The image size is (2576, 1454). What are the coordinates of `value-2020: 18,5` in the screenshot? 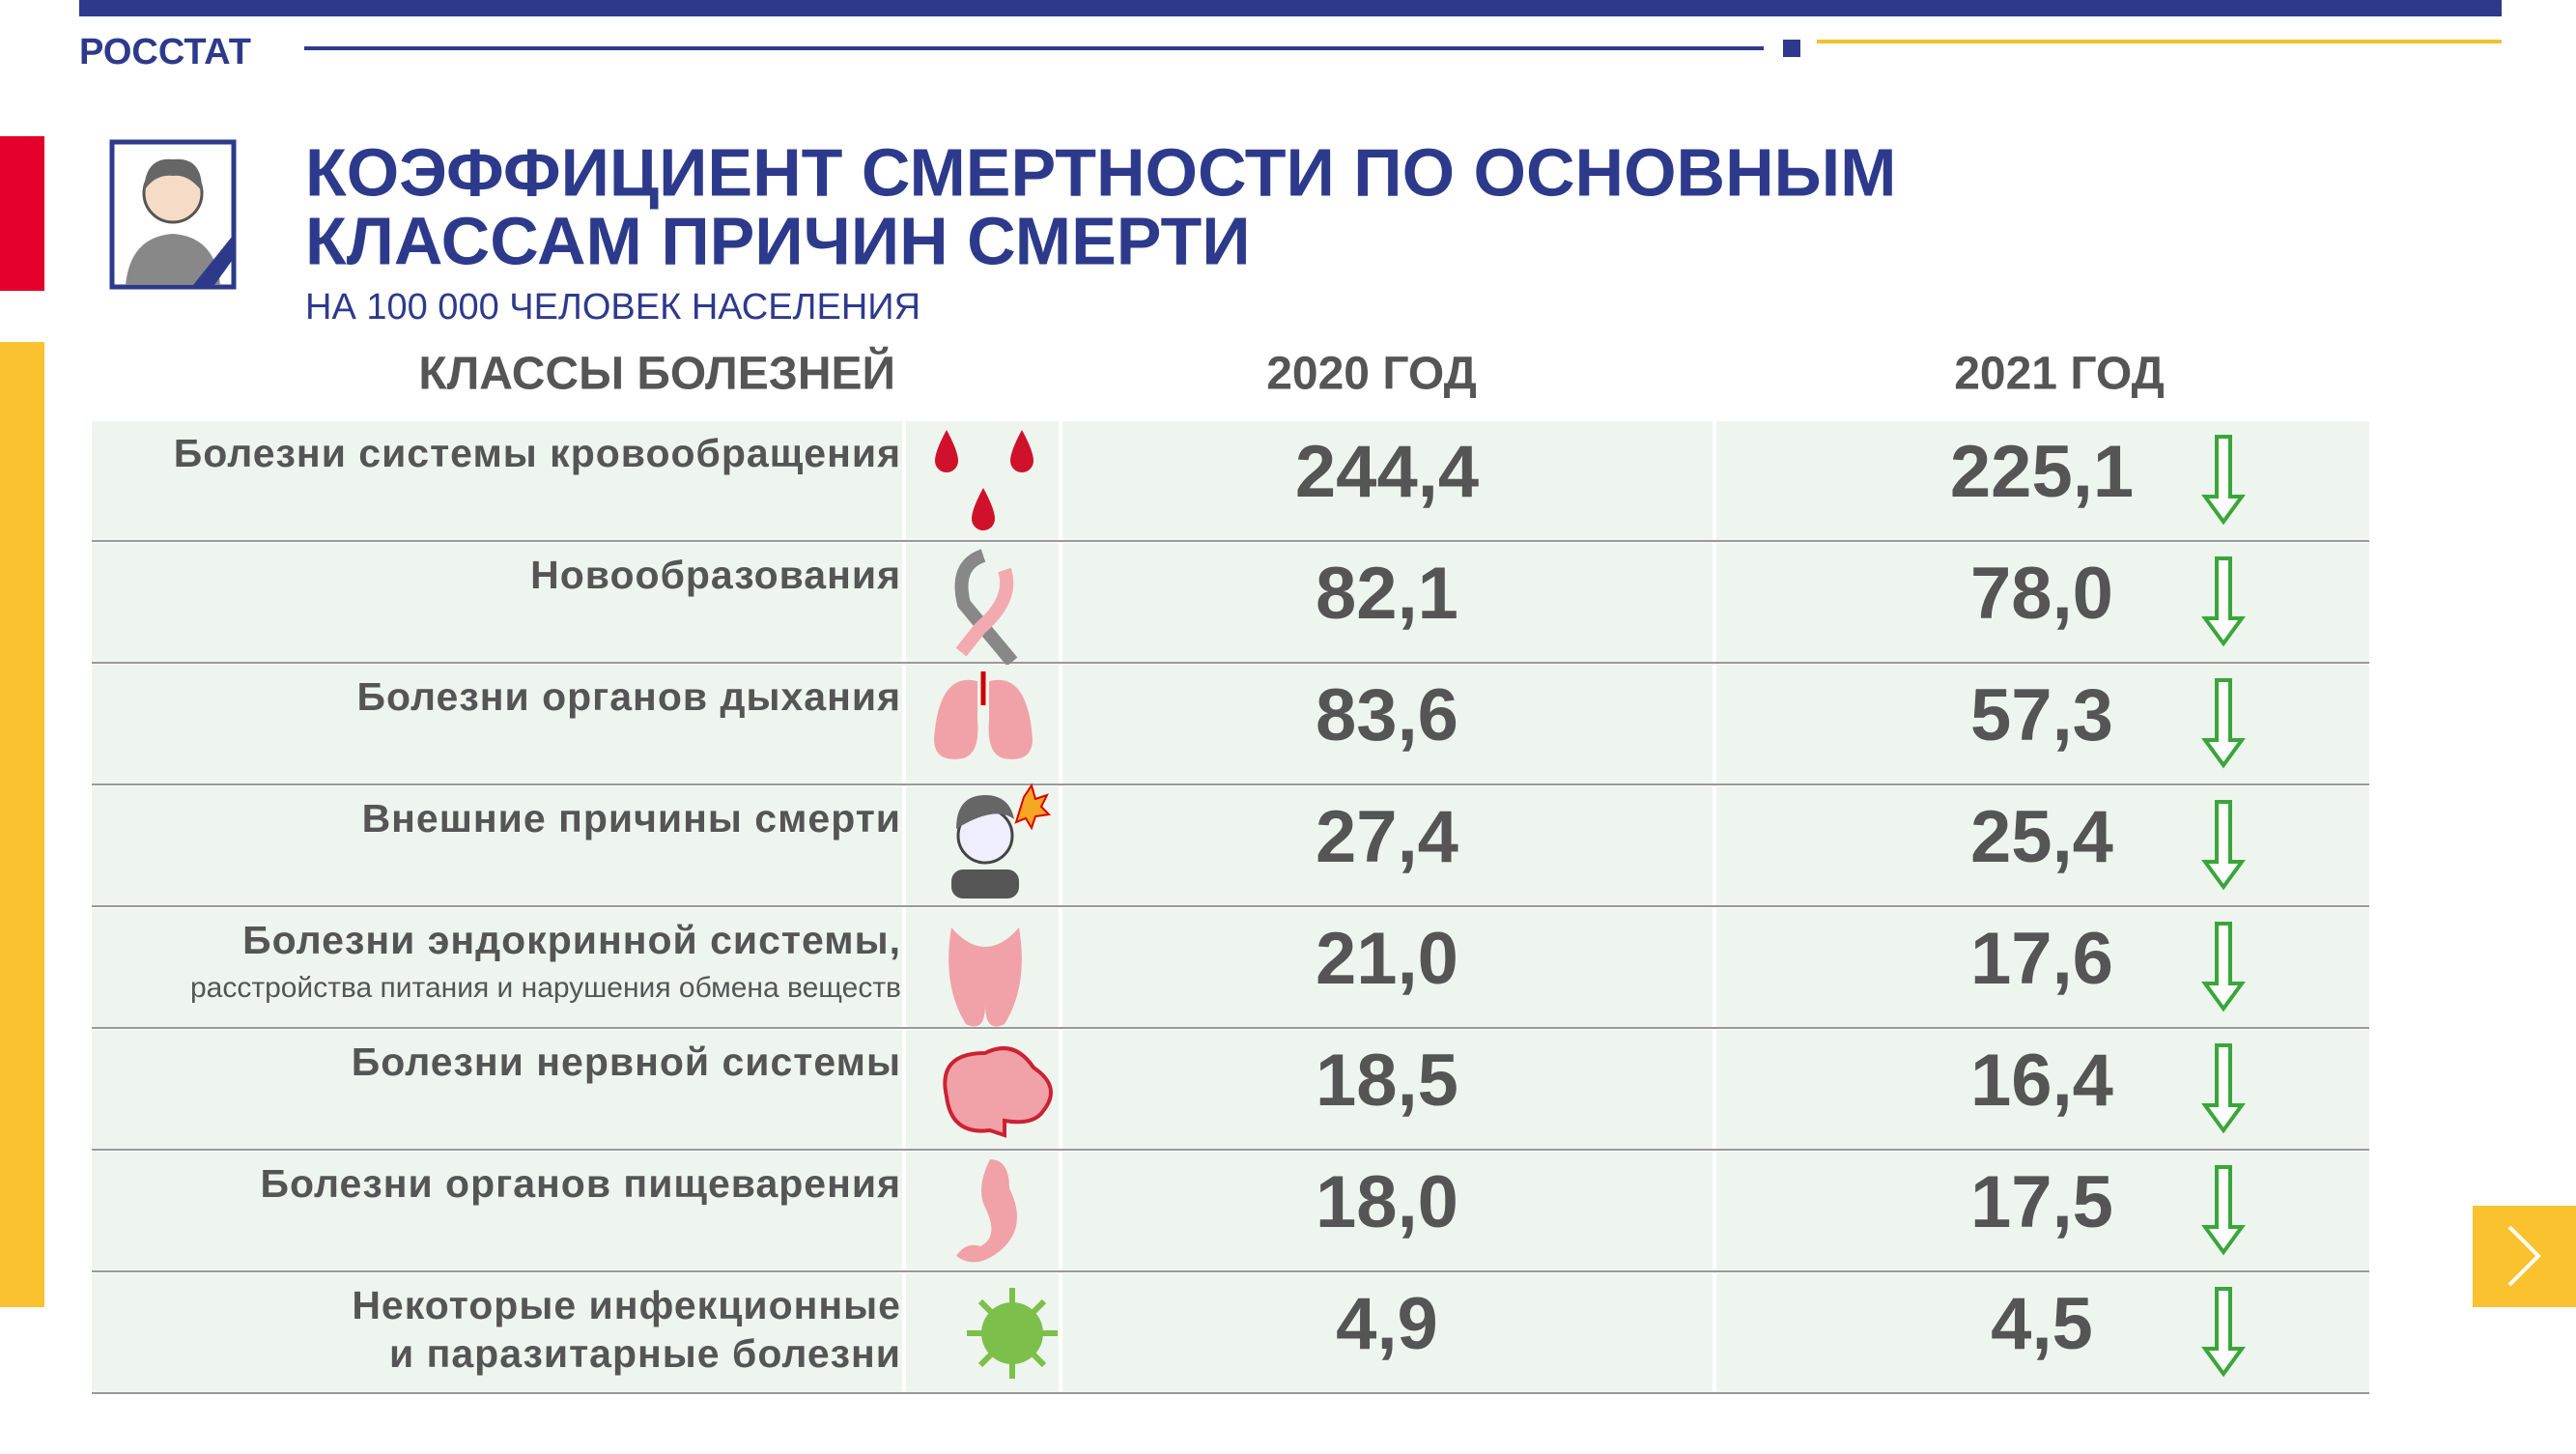 It's located at (1387, 1081).